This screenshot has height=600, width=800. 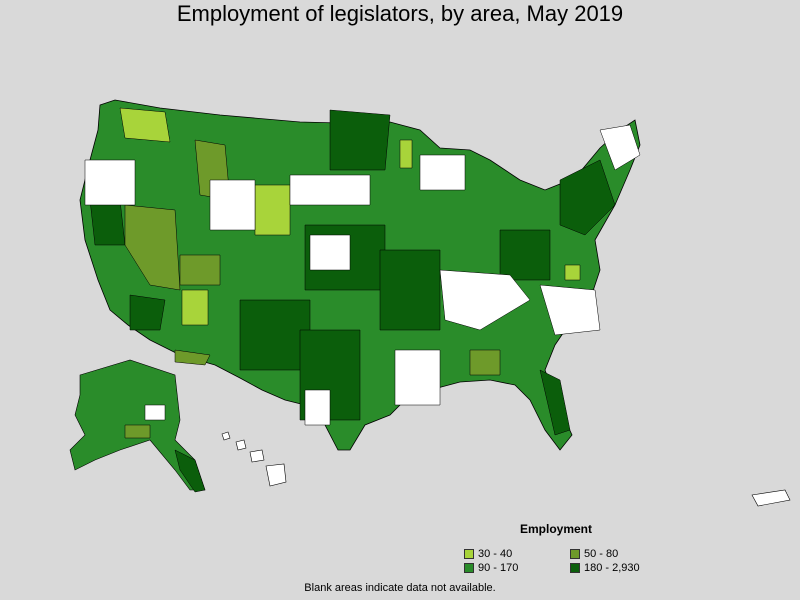 What do you see at coordinates (771, 498) in the screenshot?
I see `puerto-rico` at bounding box center [771, 498].